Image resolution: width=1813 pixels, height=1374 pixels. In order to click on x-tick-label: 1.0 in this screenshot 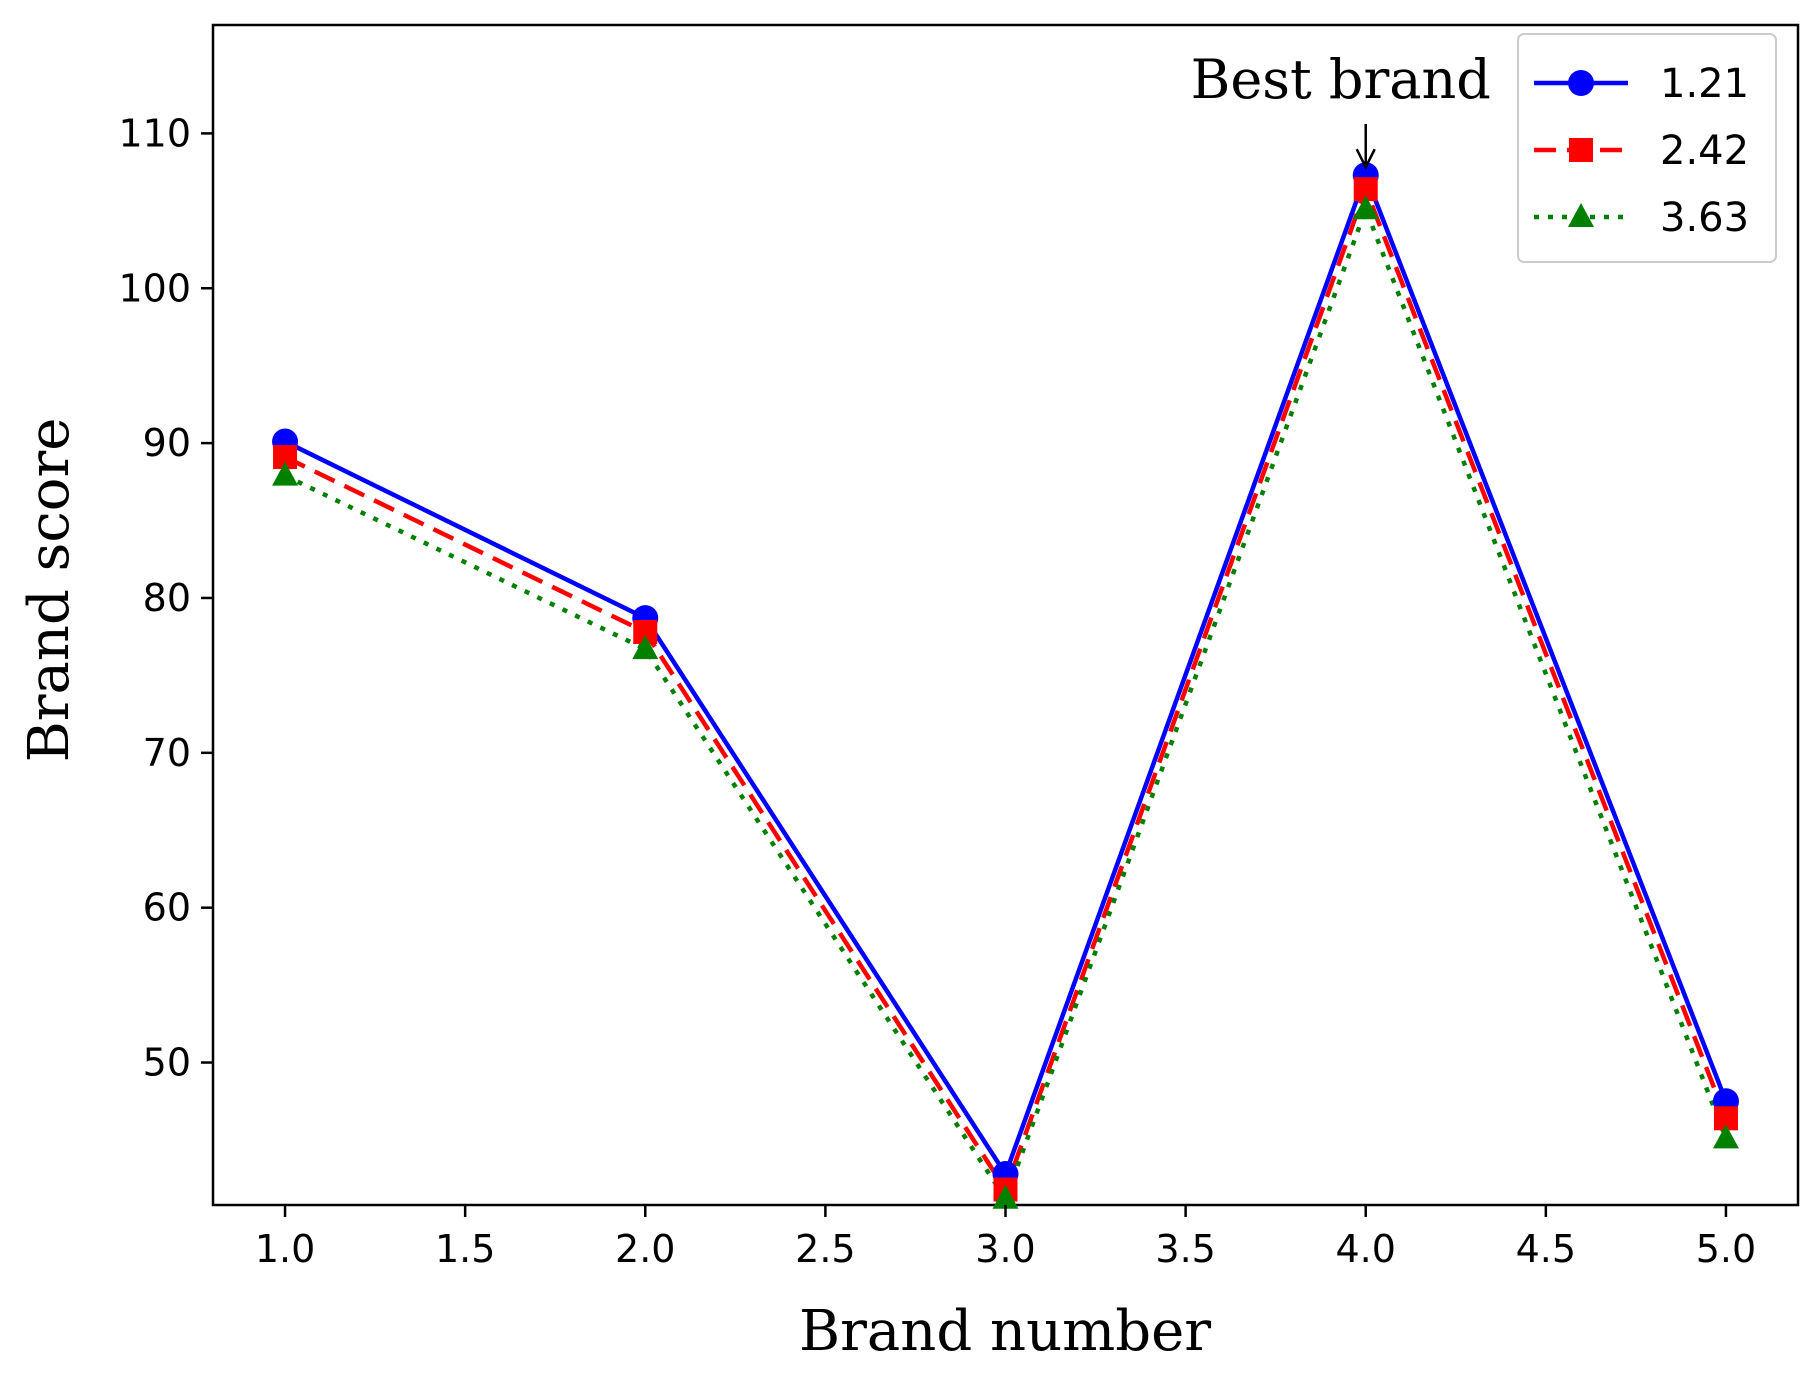, I will do `click(285, 1249)`.